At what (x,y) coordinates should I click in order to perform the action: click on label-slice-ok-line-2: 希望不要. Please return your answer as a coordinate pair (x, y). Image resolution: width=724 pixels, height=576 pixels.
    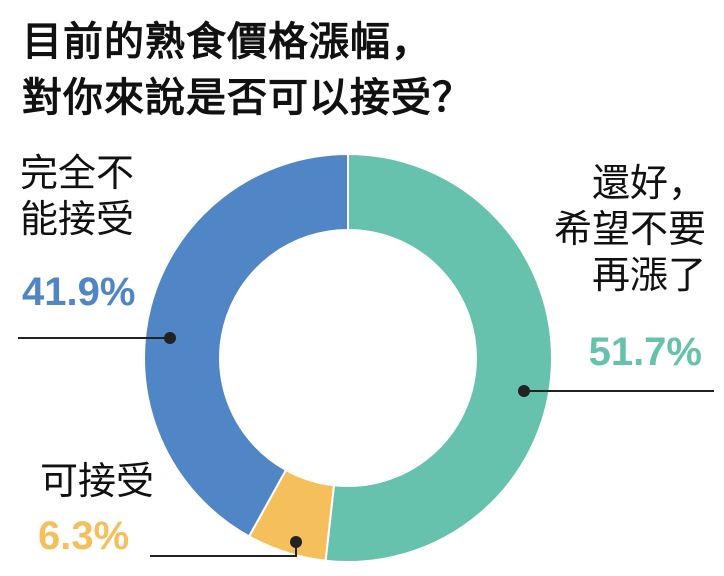
    Looking at the image, I should click on (629, 229).